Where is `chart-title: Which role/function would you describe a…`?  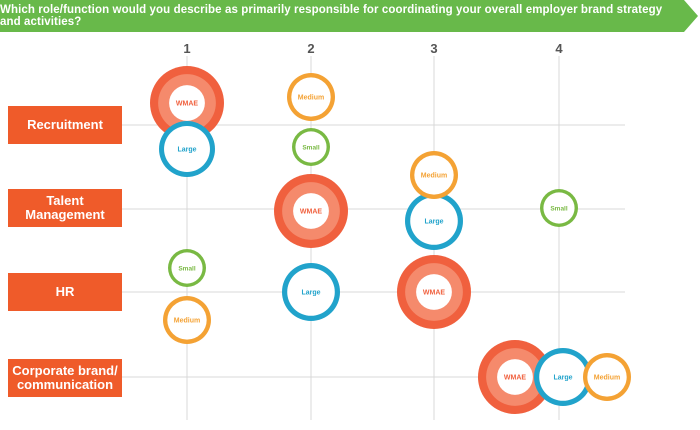 chart-title: Which role/function would you describe a… is located at coordinates (331, 16).